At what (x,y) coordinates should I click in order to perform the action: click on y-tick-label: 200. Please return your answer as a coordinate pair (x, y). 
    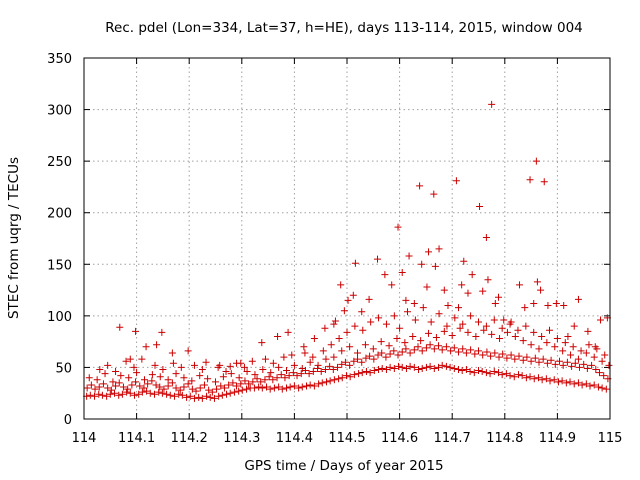
    Looking at the image, I should click on (59, 214).